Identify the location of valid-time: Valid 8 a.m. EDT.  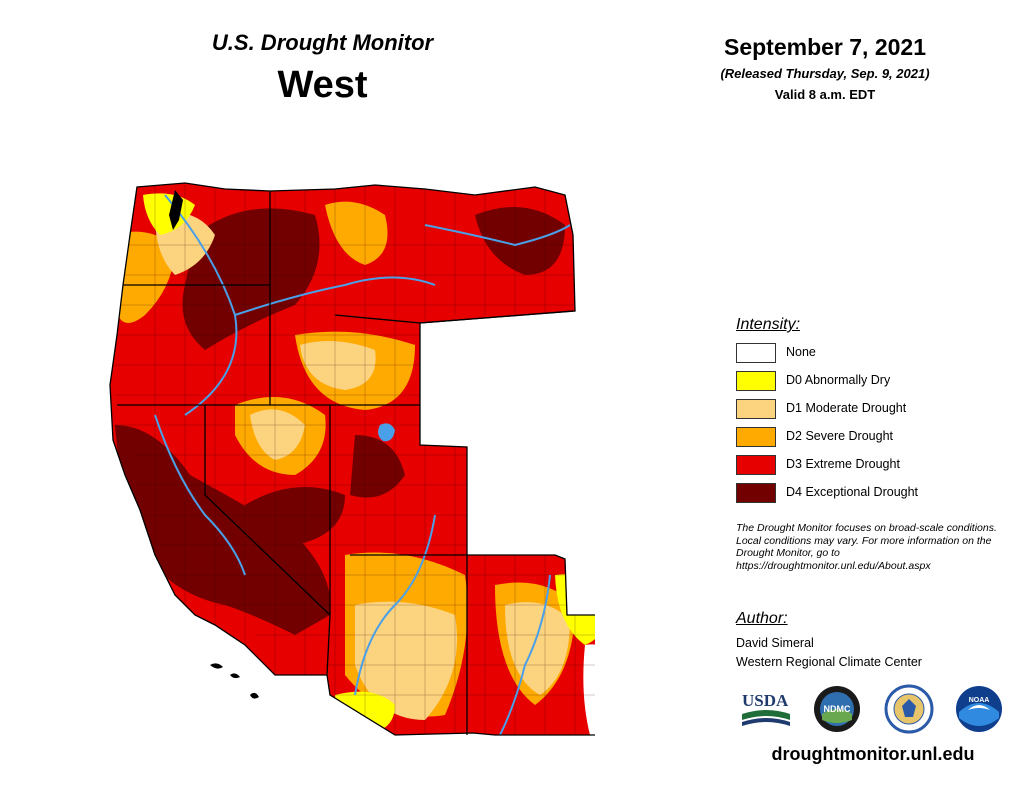
(825, 94).